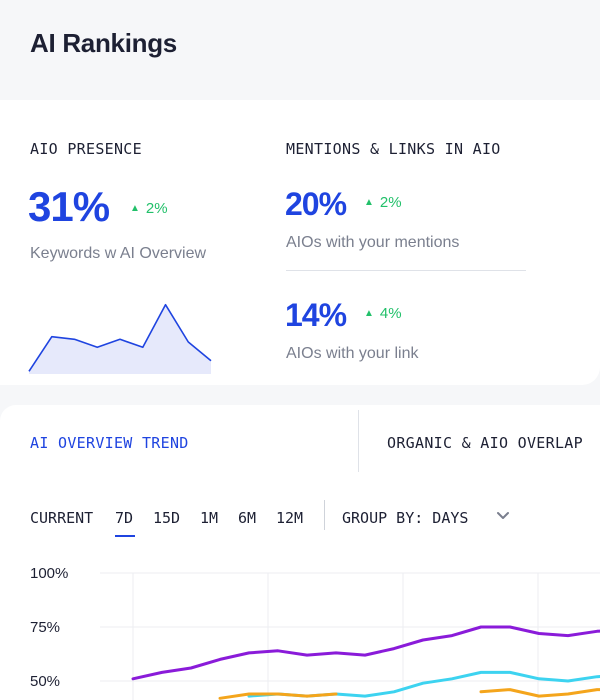 Image resolution: width=600 pixels, height=700 pixels. I want to click on delta-value: 4%, so click(390, 313).